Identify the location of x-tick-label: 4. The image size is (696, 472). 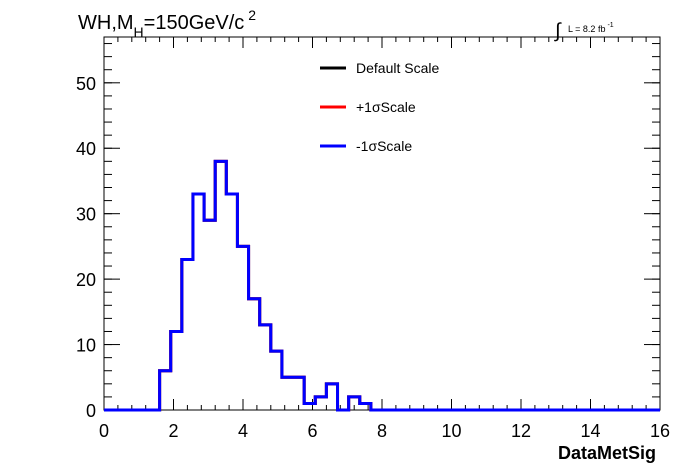
(243, 431).